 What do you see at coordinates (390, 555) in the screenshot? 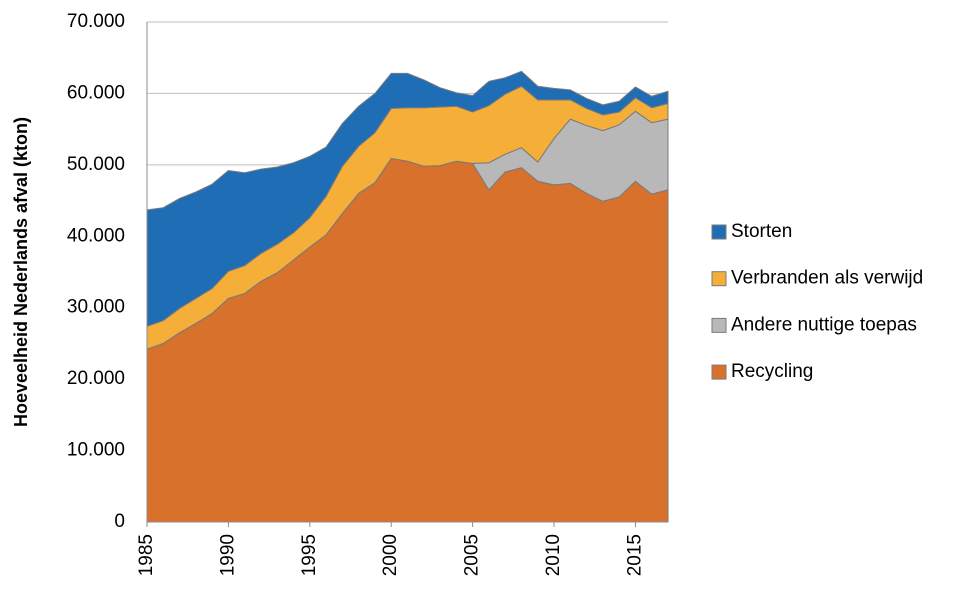
I see `x-tick-label: 2000` at bounding box center [390, 555].